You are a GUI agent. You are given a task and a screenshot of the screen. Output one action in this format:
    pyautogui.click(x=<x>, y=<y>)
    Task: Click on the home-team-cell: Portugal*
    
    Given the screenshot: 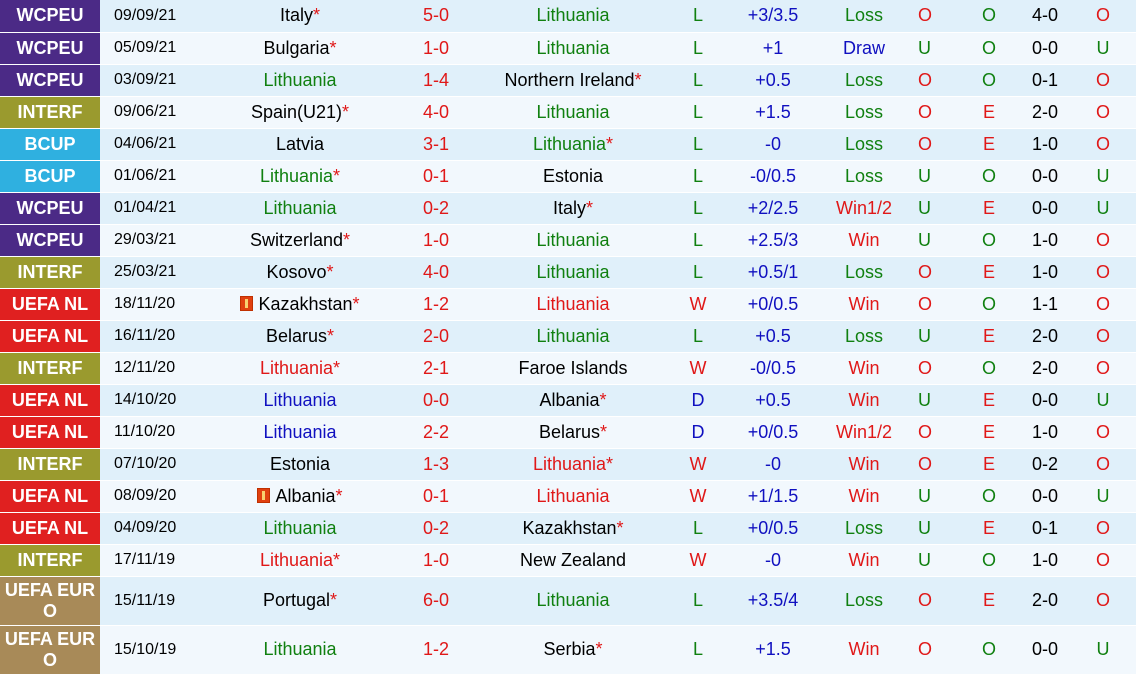 What is the action you would take?
    pyautogui.click(x=300, y=601)
    